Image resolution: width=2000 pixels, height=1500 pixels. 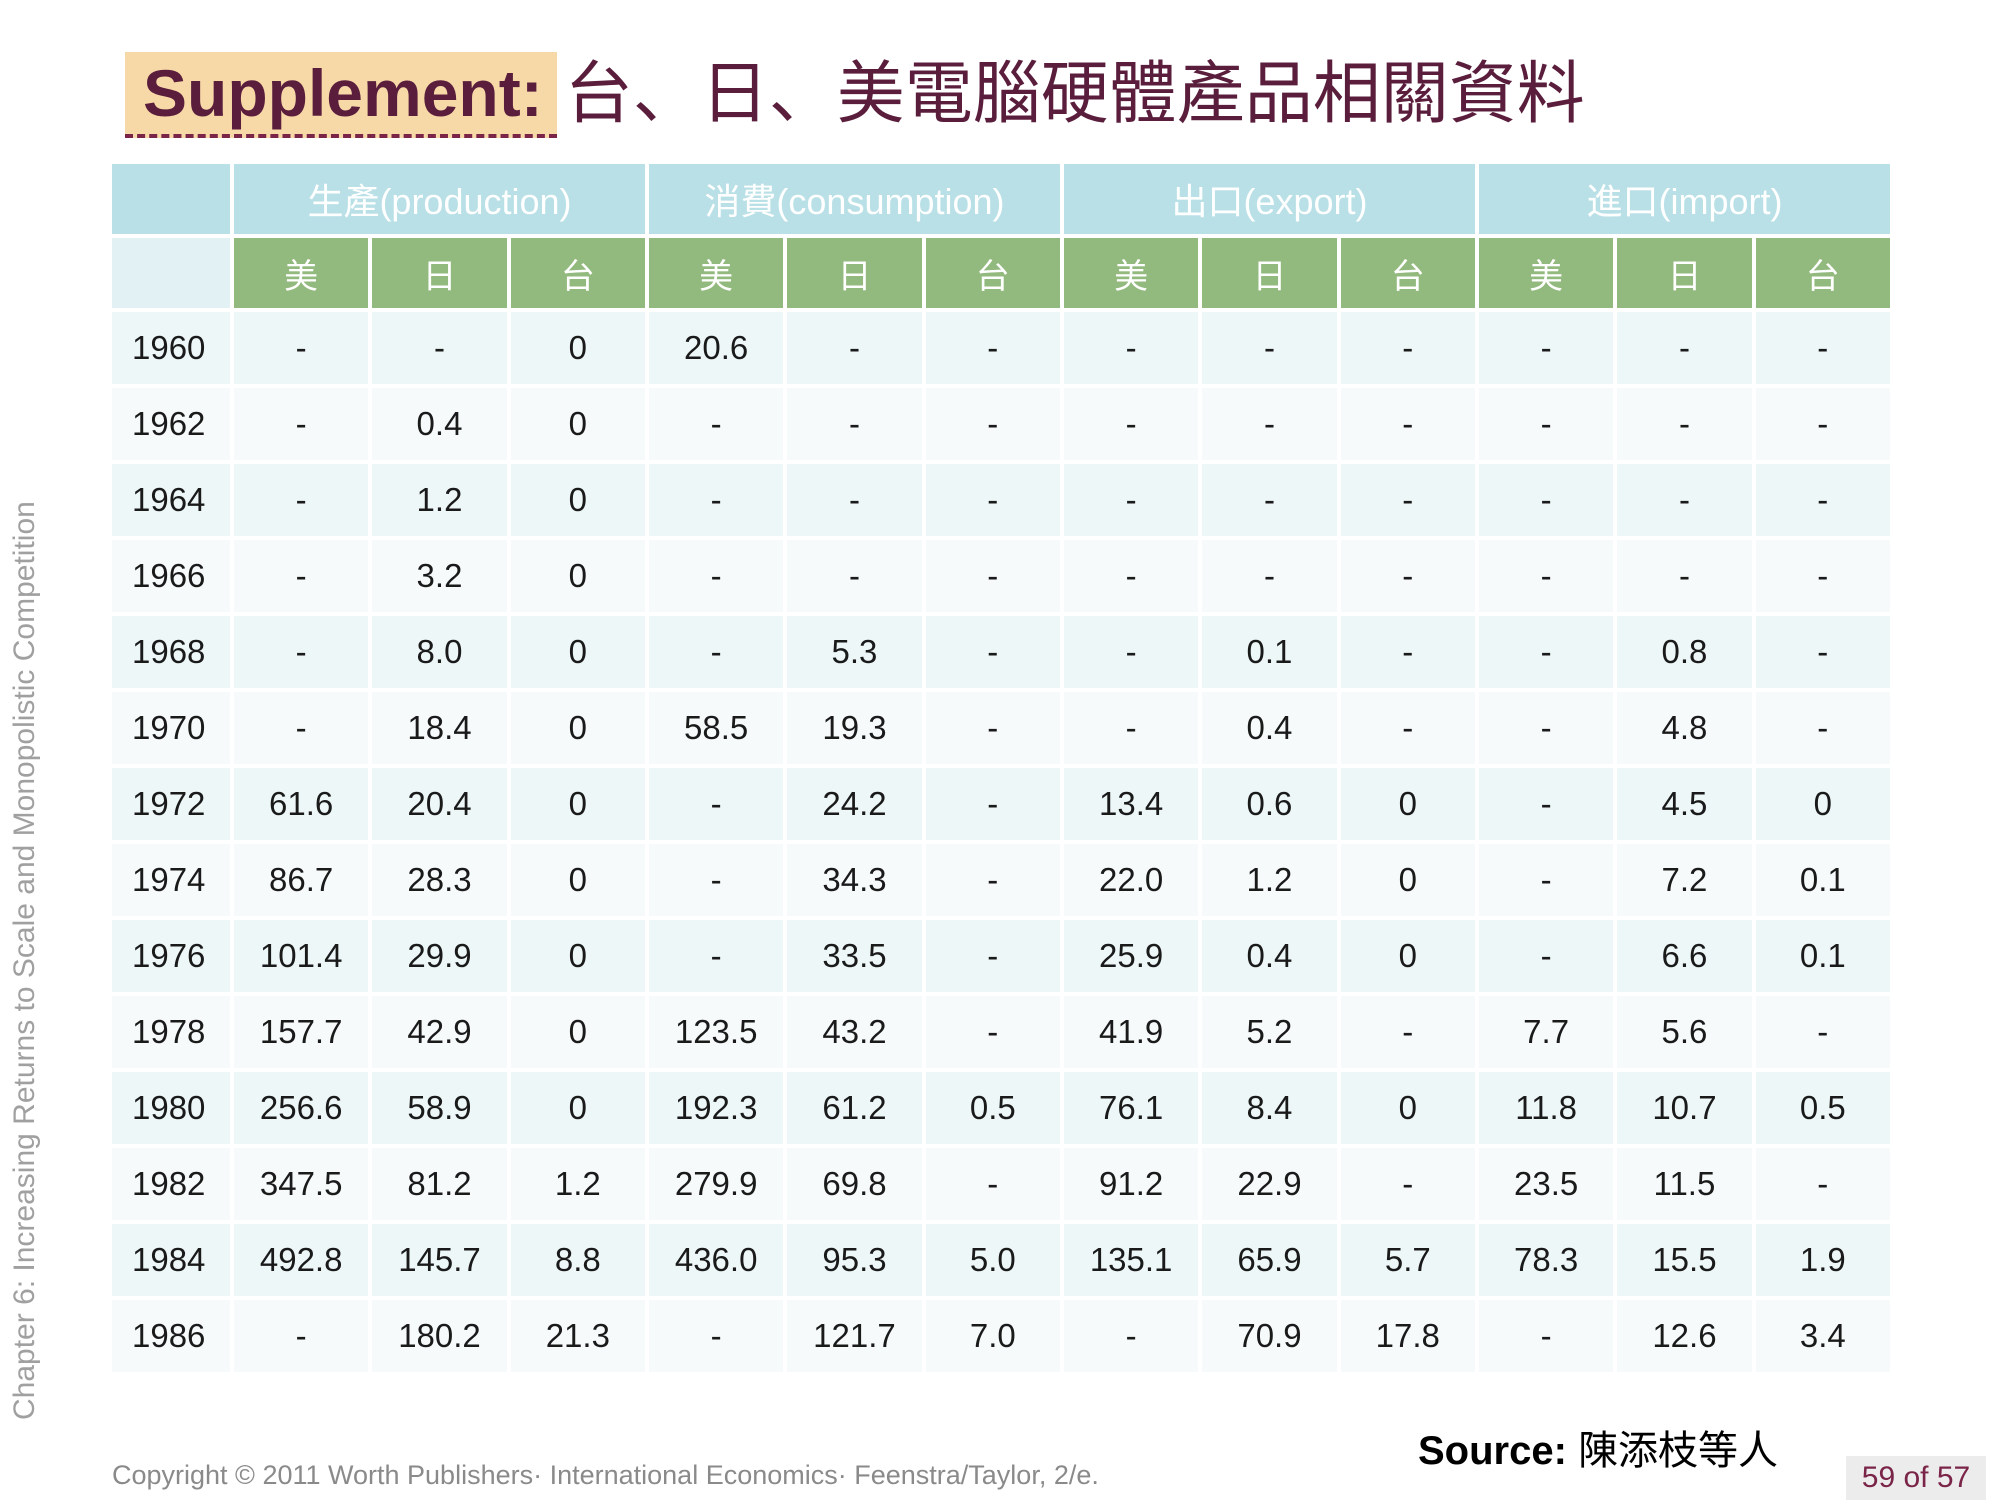 What do you see at coordinates (1269, 804) in the screenshot?
I see `value-cell: 0.6` at bounding box center [1269, 804].